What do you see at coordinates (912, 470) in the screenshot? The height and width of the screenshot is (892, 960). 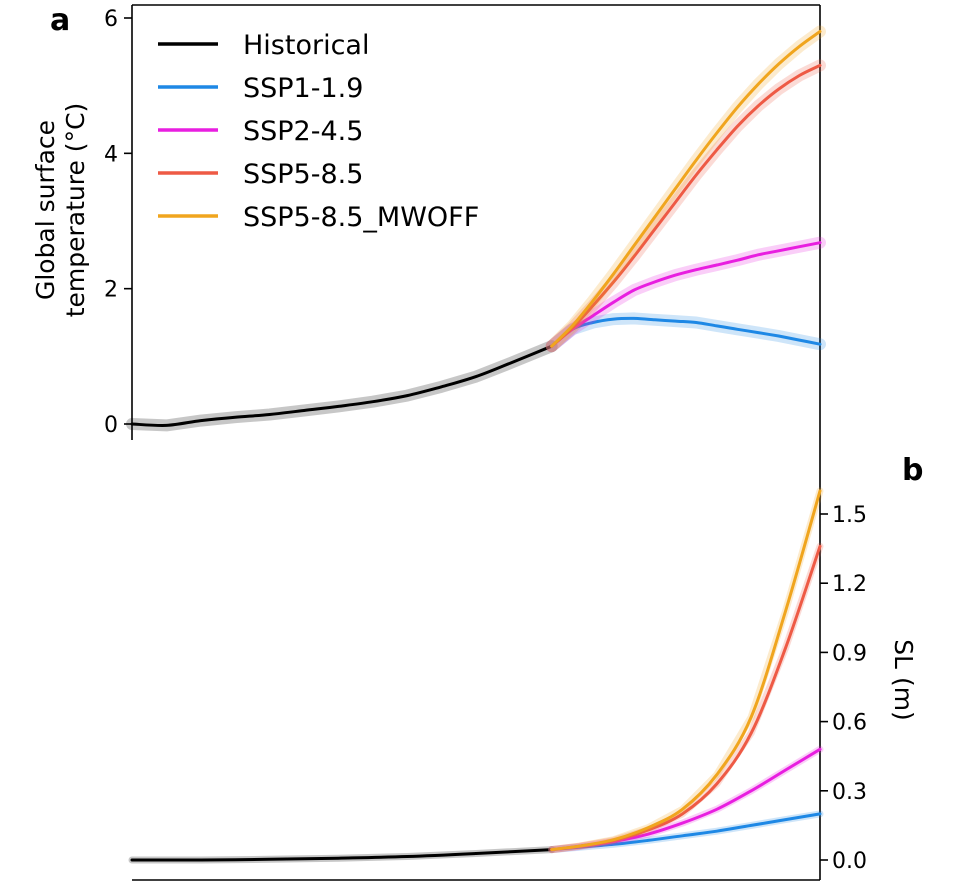 I see `panel-b-letter: b` at bounding box center [912, 470].